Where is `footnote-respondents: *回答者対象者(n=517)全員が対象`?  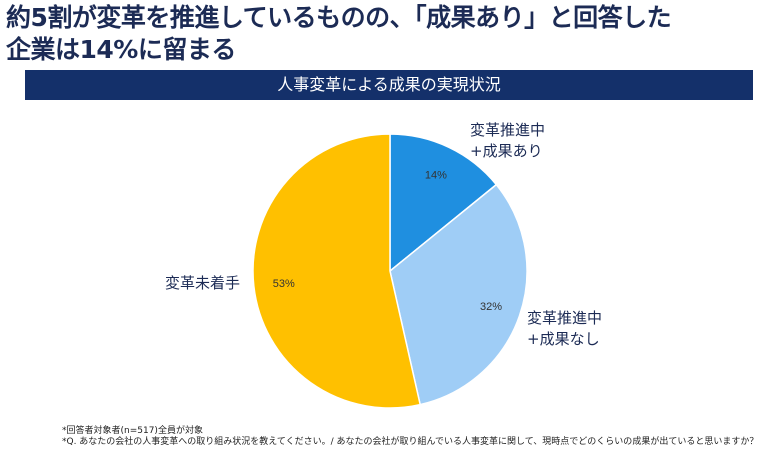
footnote-respondents: *回答者対象者(n=517)全員が対象 is located at coordinates (132, 431).